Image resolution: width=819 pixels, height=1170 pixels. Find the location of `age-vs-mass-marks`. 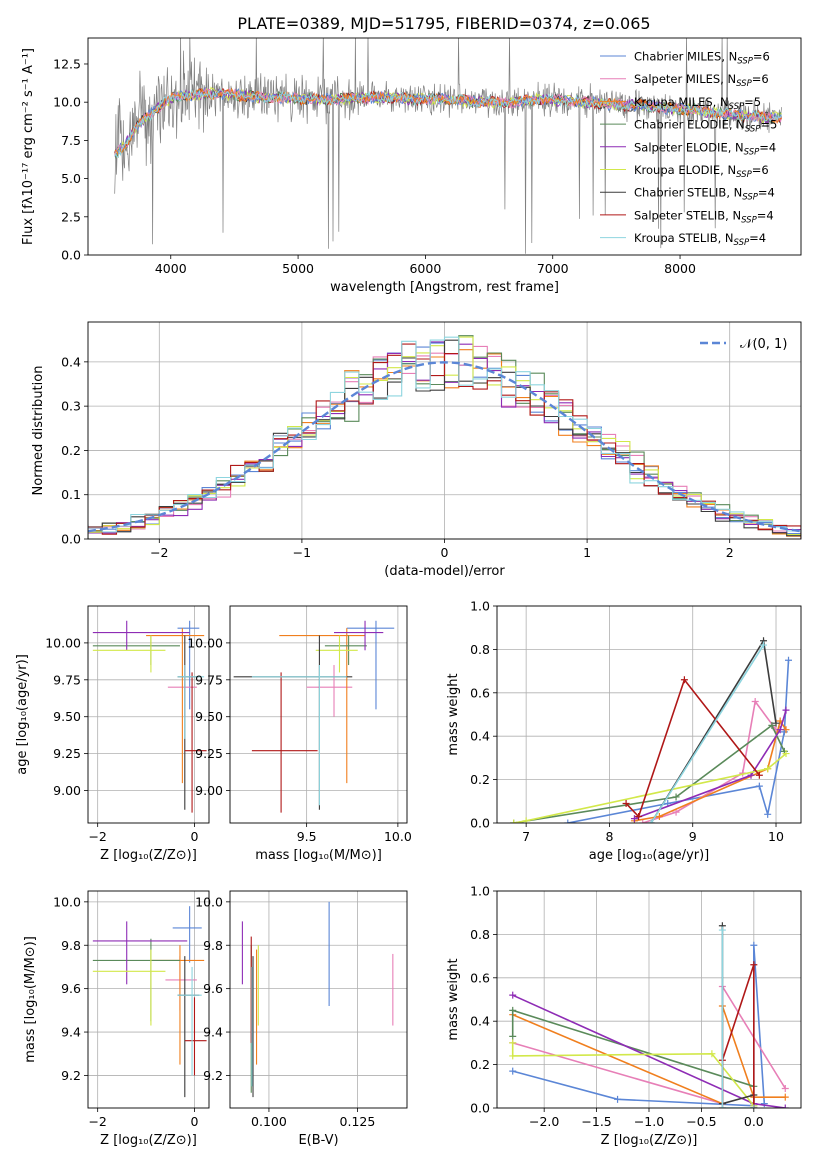

age-vs-mass-marks is located at coordinates (314, 716).